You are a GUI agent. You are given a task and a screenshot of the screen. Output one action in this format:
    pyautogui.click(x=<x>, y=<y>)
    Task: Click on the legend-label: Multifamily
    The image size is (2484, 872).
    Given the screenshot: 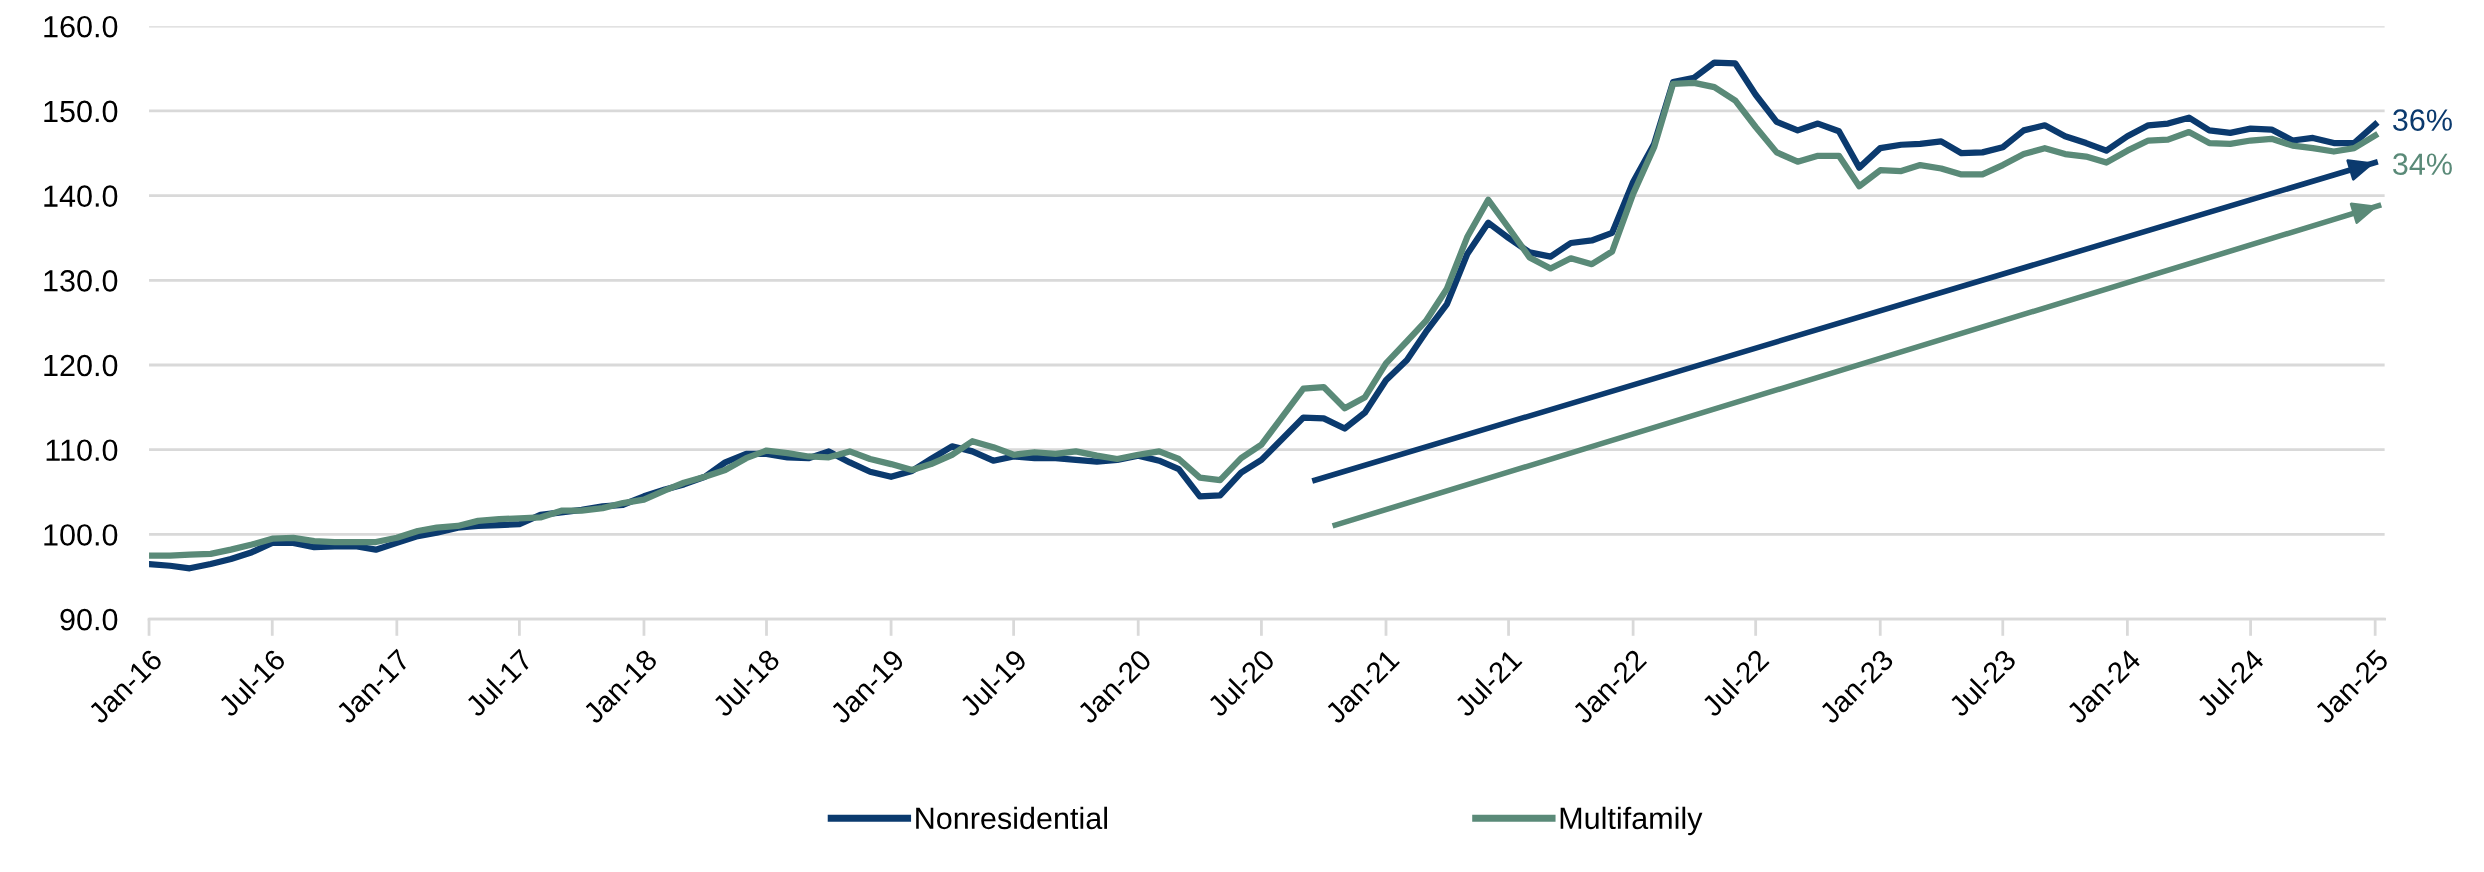 What is the action you would take?
    pyautogui.click(x=1631, y=821)
    